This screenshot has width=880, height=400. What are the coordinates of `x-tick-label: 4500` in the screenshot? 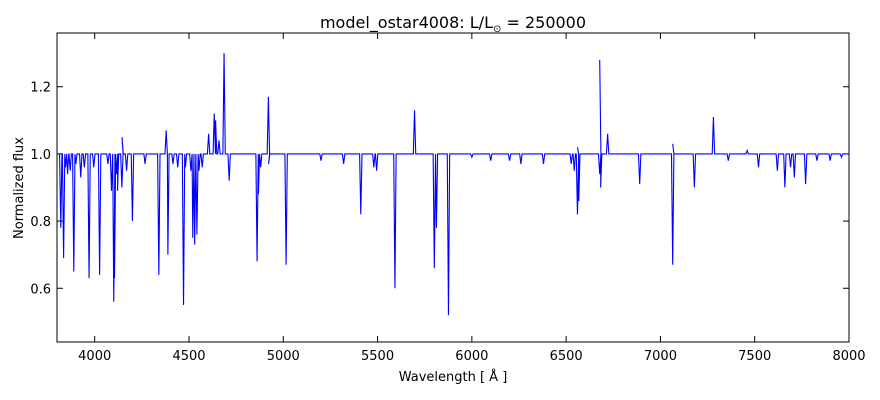 It's located at (188, 356).